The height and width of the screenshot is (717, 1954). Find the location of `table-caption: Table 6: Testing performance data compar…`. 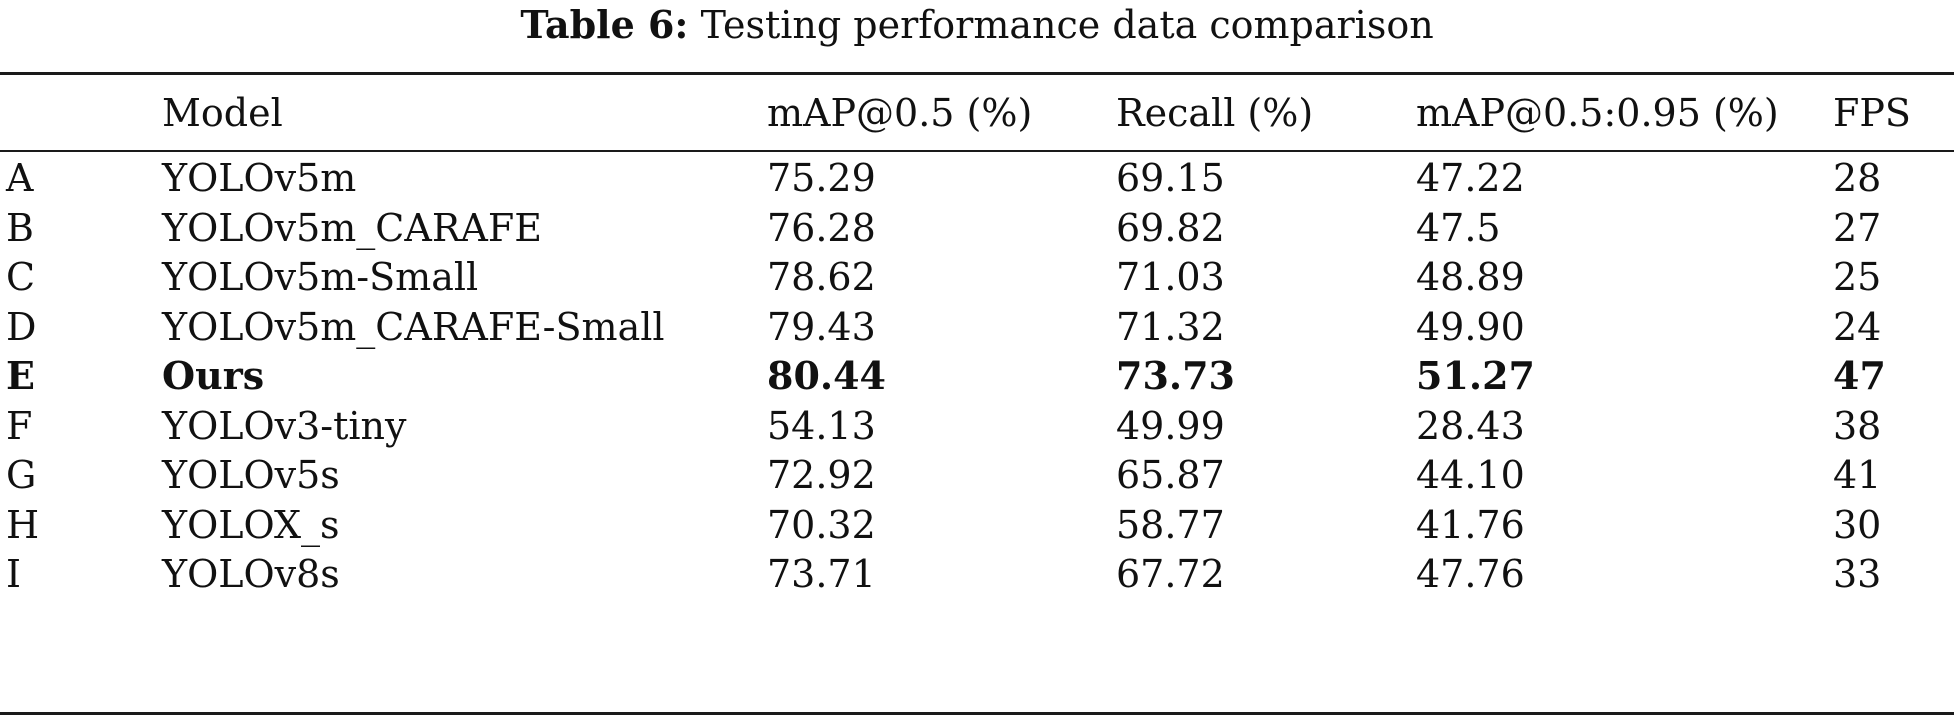

table-caption: Table 6: Testing performance data compar… is located at coordinates (977, 30).